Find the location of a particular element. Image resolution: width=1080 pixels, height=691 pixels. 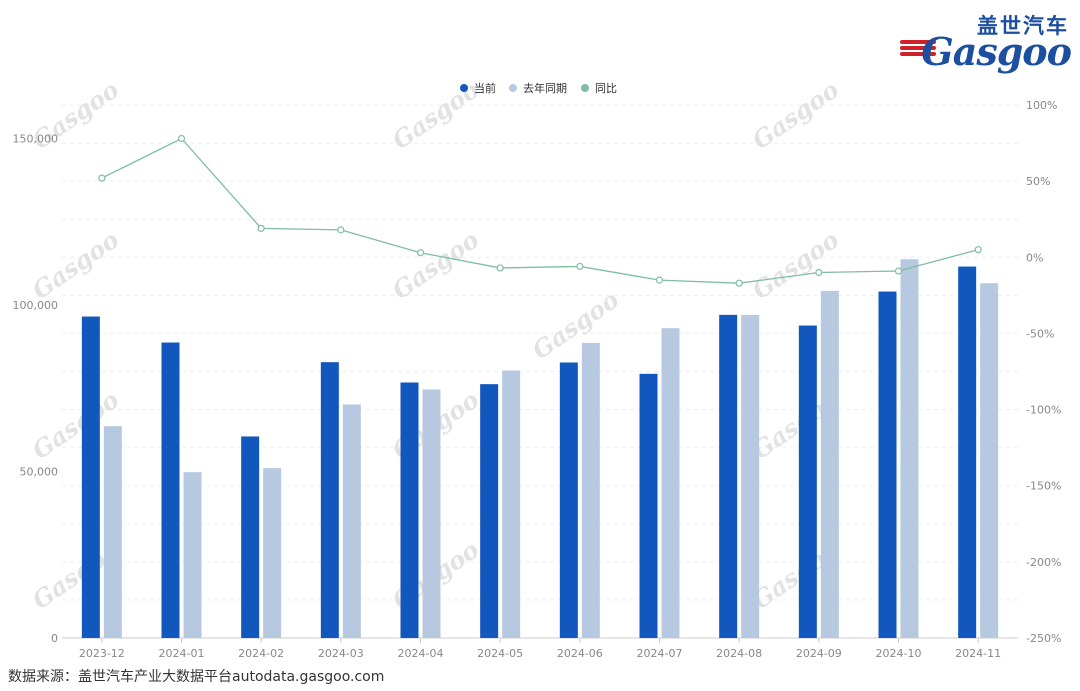

logo-chinese-name: 盖世汽车 is located at coordinates (1023, 26).